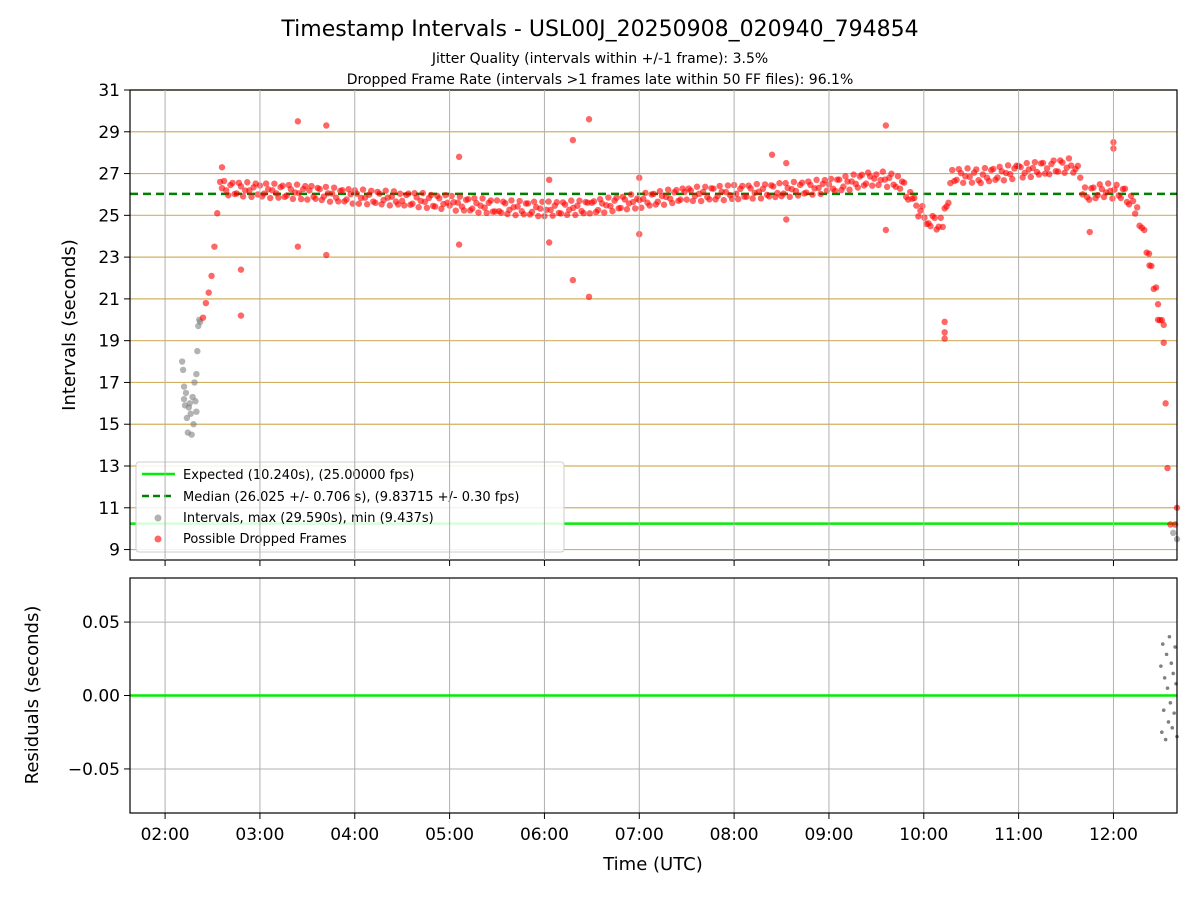 The height and width of the screenshot is (900, 1200). Describe the element at coordinates (158, 518) in the screenshot. I see `legend-intervals-swatch` at that location.